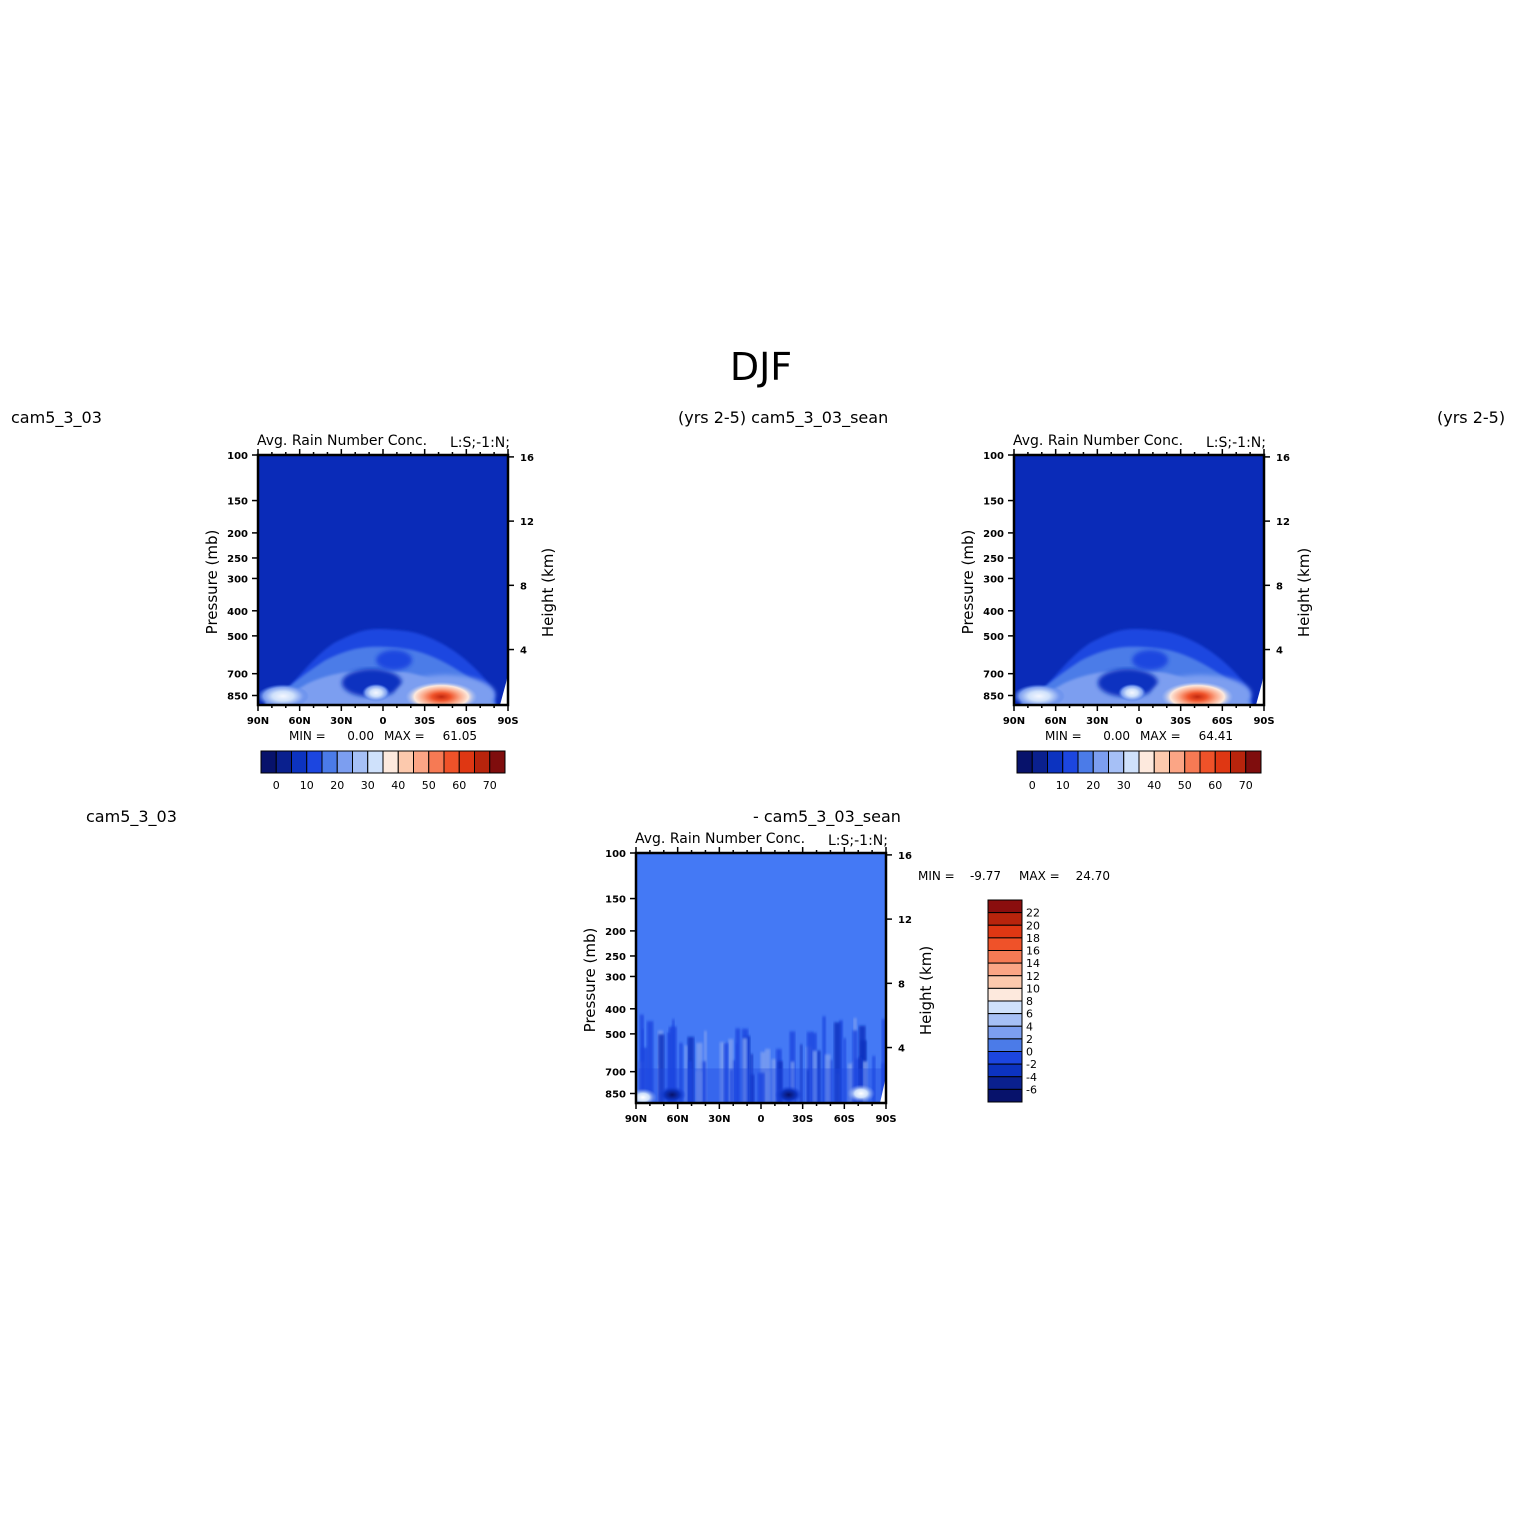  Describe the element at coordinates (1063, 736) in the screenshot. I see `min-label: MIN =` at that location.